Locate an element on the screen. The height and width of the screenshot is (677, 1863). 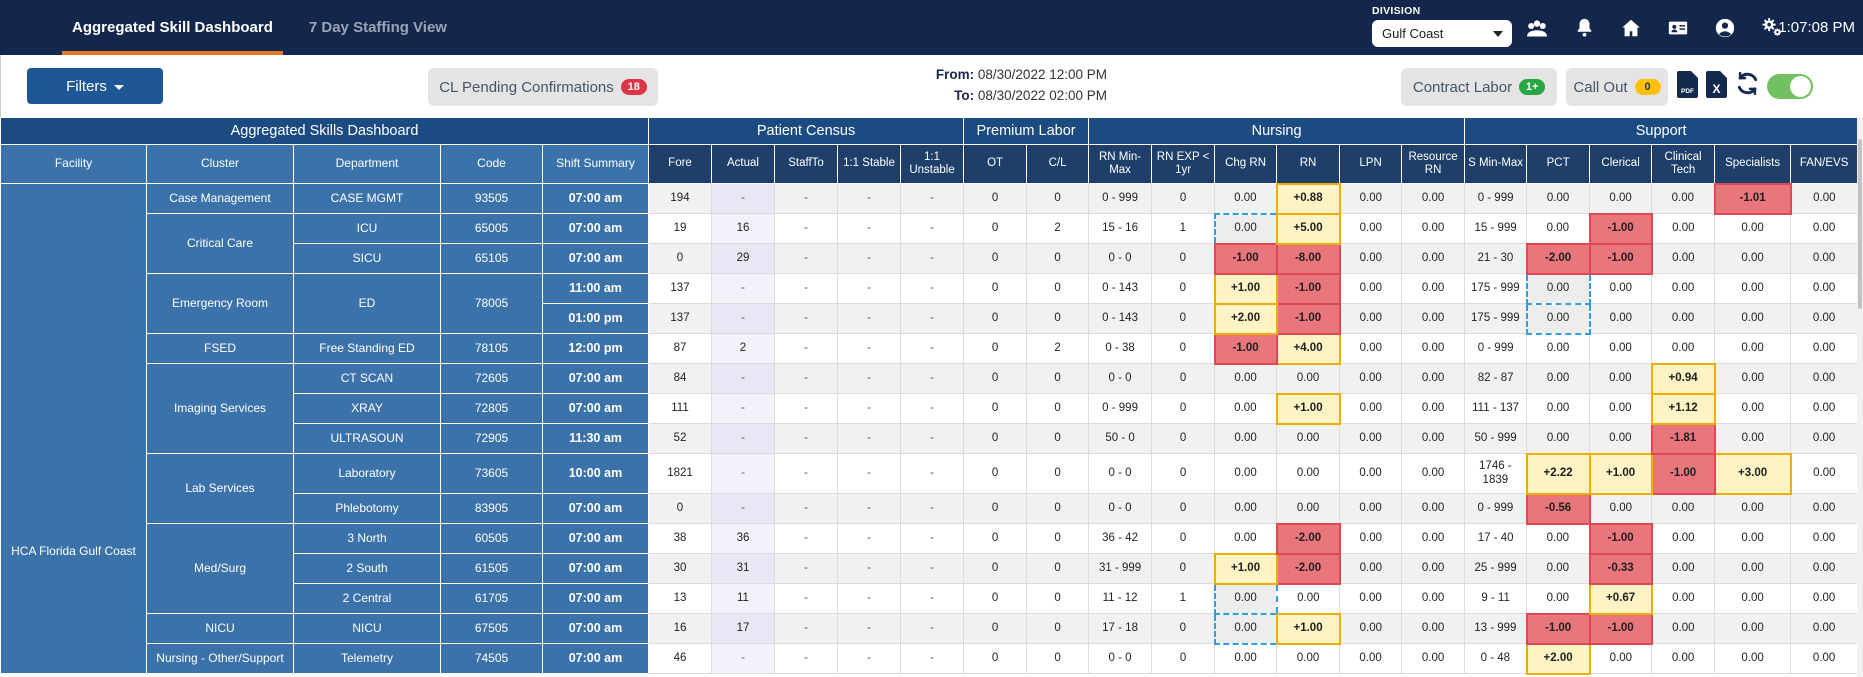
cell-s-min-max: 82 - 87 is located at coordinates (1496, 378).